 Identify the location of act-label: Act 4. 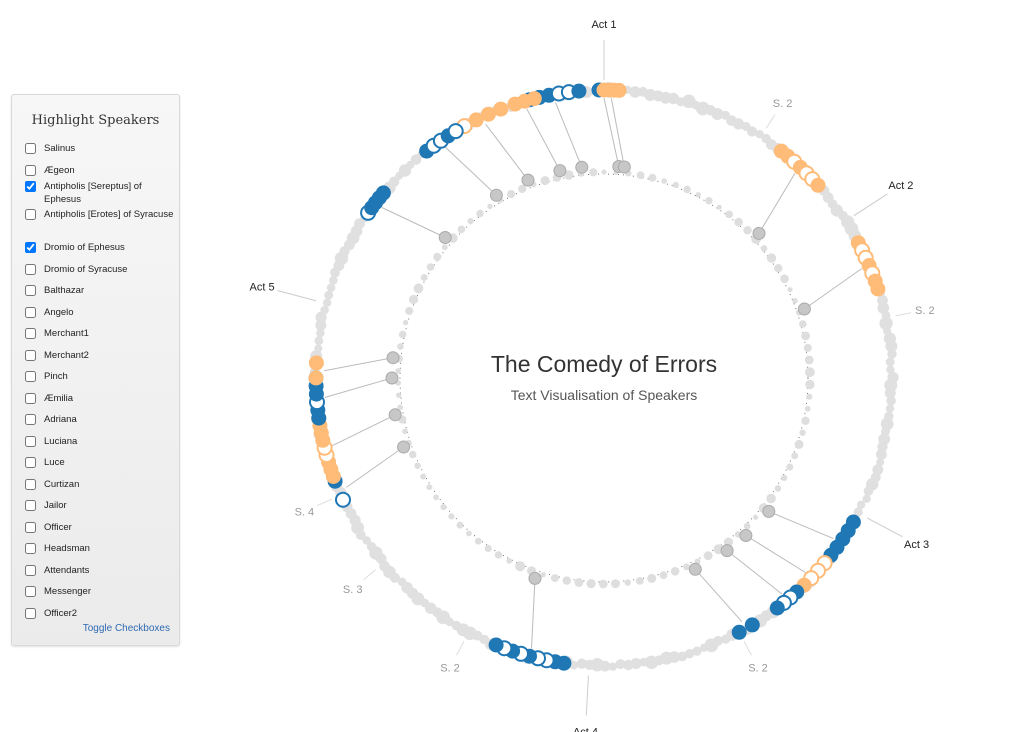
(585, 729).